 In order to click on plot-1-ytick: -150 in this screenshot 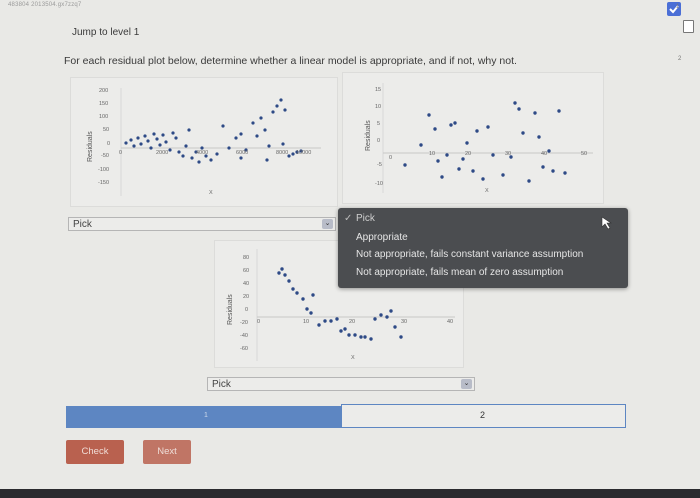, I will do `click(104, 183)`.